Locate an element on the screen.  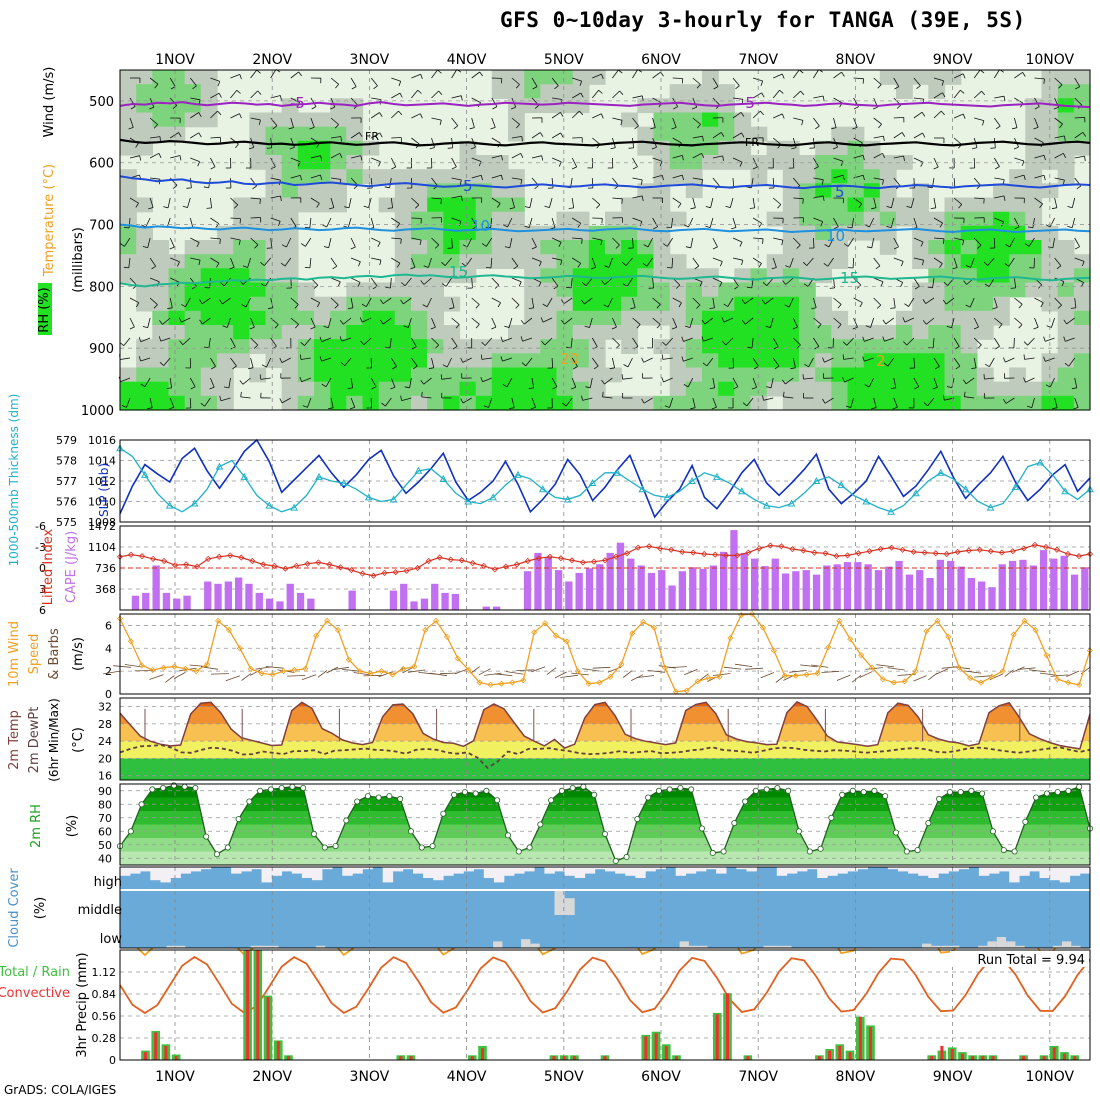
temp-tick-label: 32 is located at coordinates (105, 707).